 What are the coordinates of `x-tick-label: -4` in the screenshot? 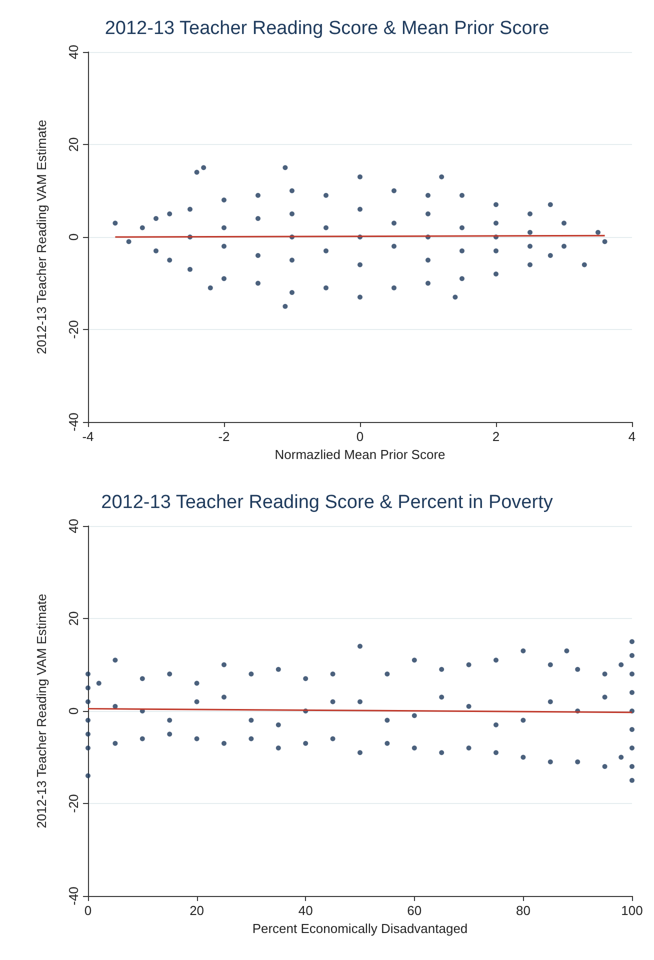 It's located at (88, 436).